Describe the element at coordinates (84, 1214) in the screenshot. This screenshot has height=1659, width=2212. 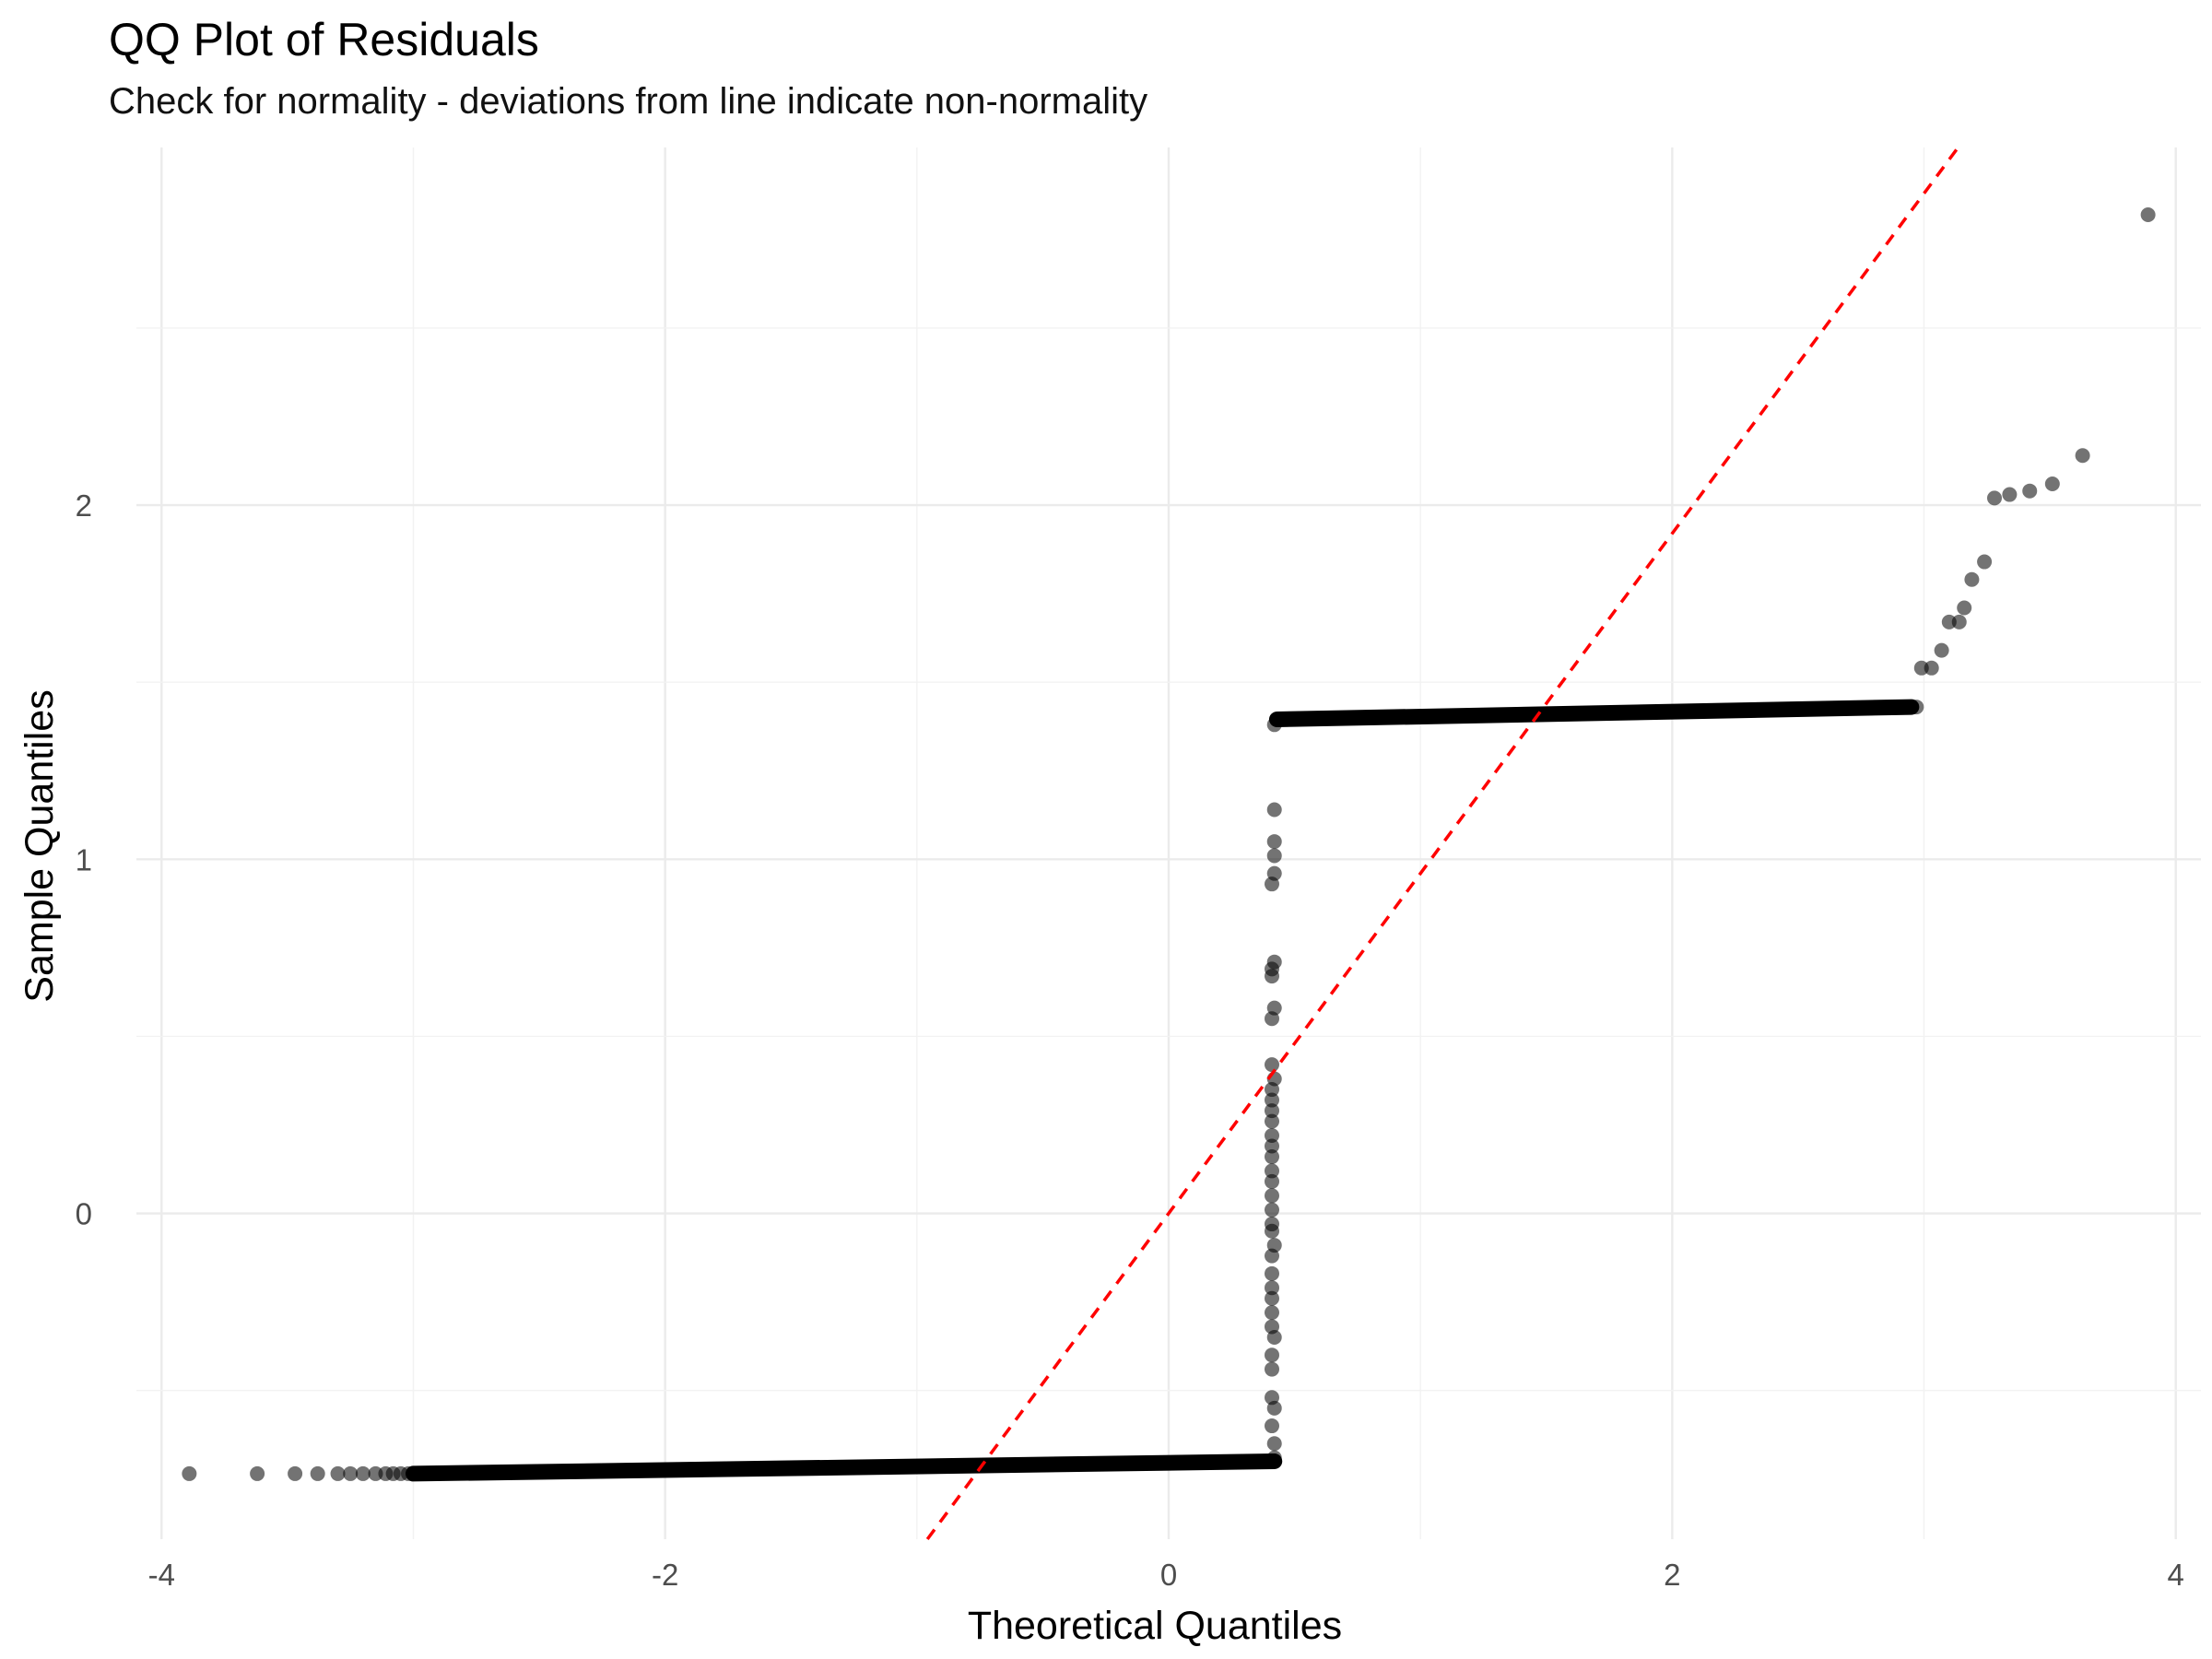
I see `y-tick-label: 0` at that location.